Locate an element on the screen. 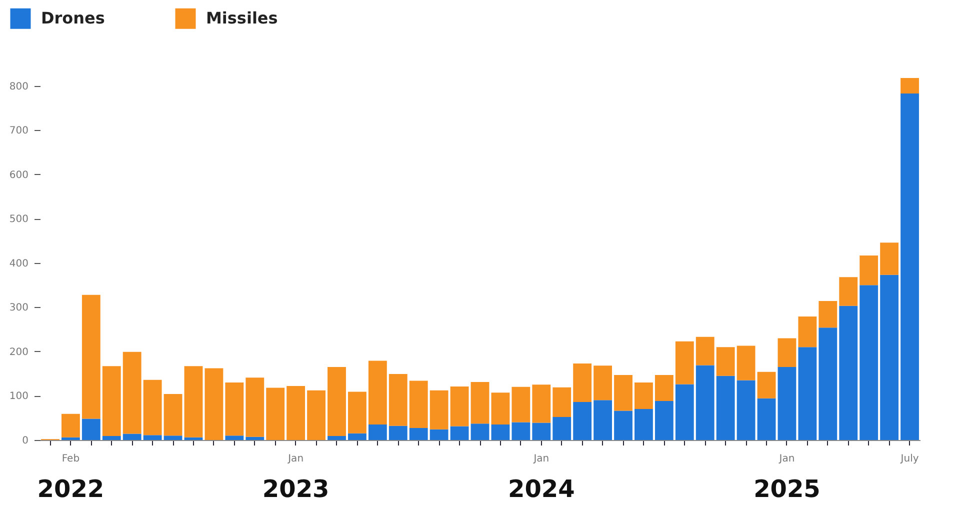 The width and height of the screenshot is (957, 519). text: 2024 is located at coordinates (541, 489).